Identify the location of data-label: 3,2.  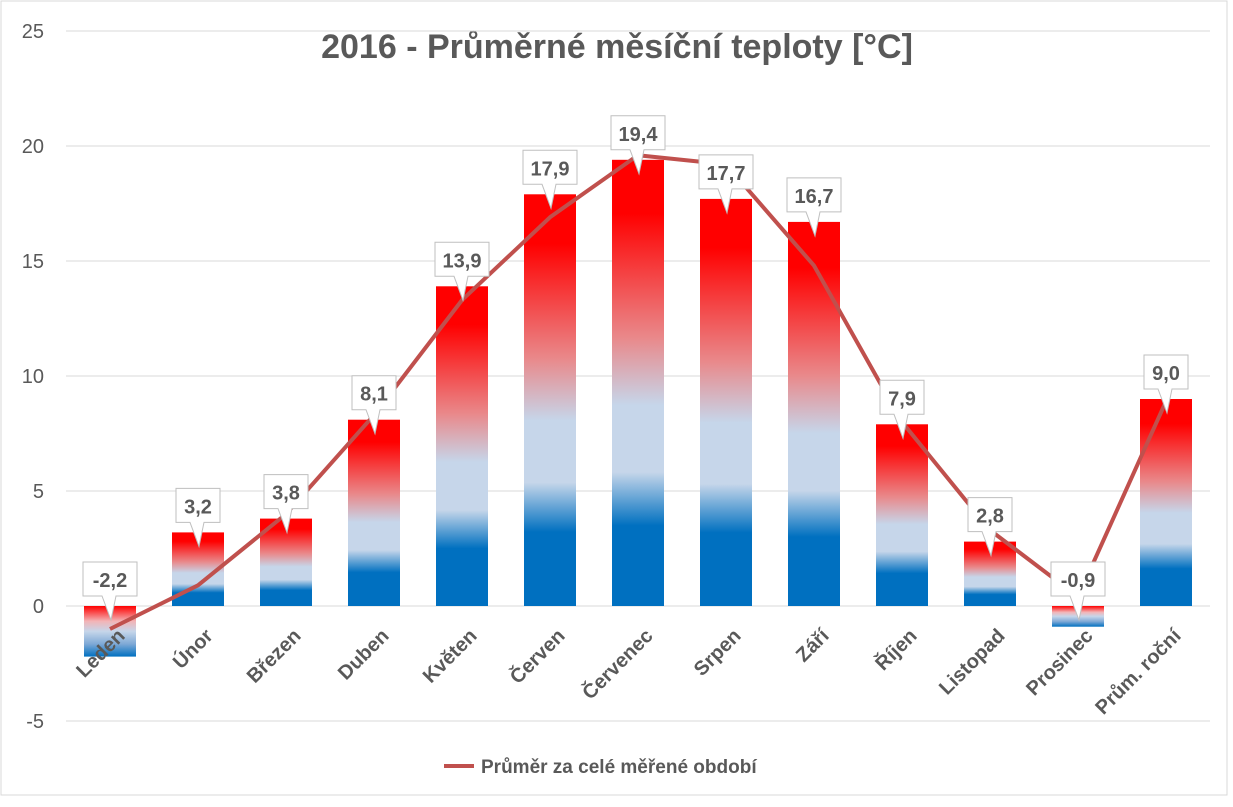
(198, 507).